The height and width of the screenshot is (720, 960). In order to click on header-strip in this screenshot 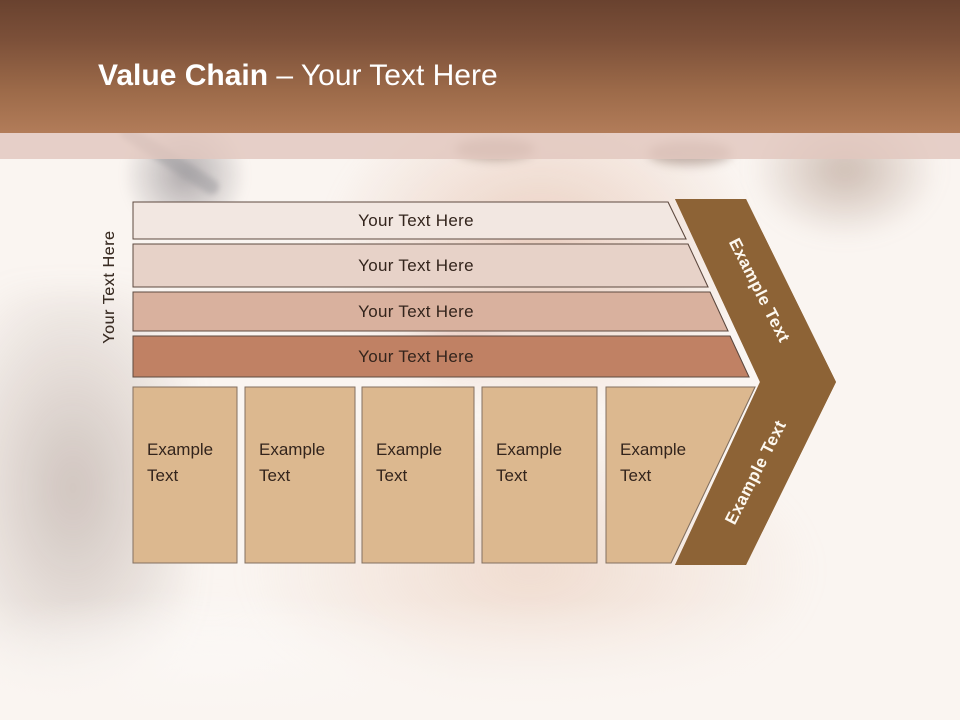, I will do `click(480, 146)`.